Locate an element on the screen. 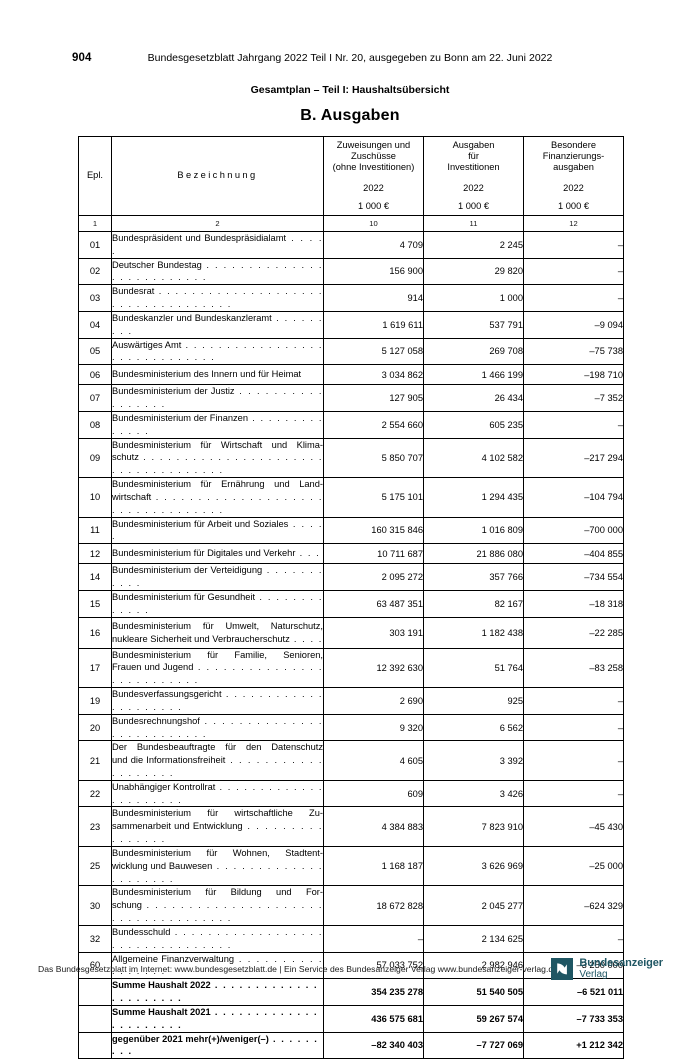 This screenshot has height=1059, width=700. row-besondere: –18 318 is located at coordinates (573, 603).